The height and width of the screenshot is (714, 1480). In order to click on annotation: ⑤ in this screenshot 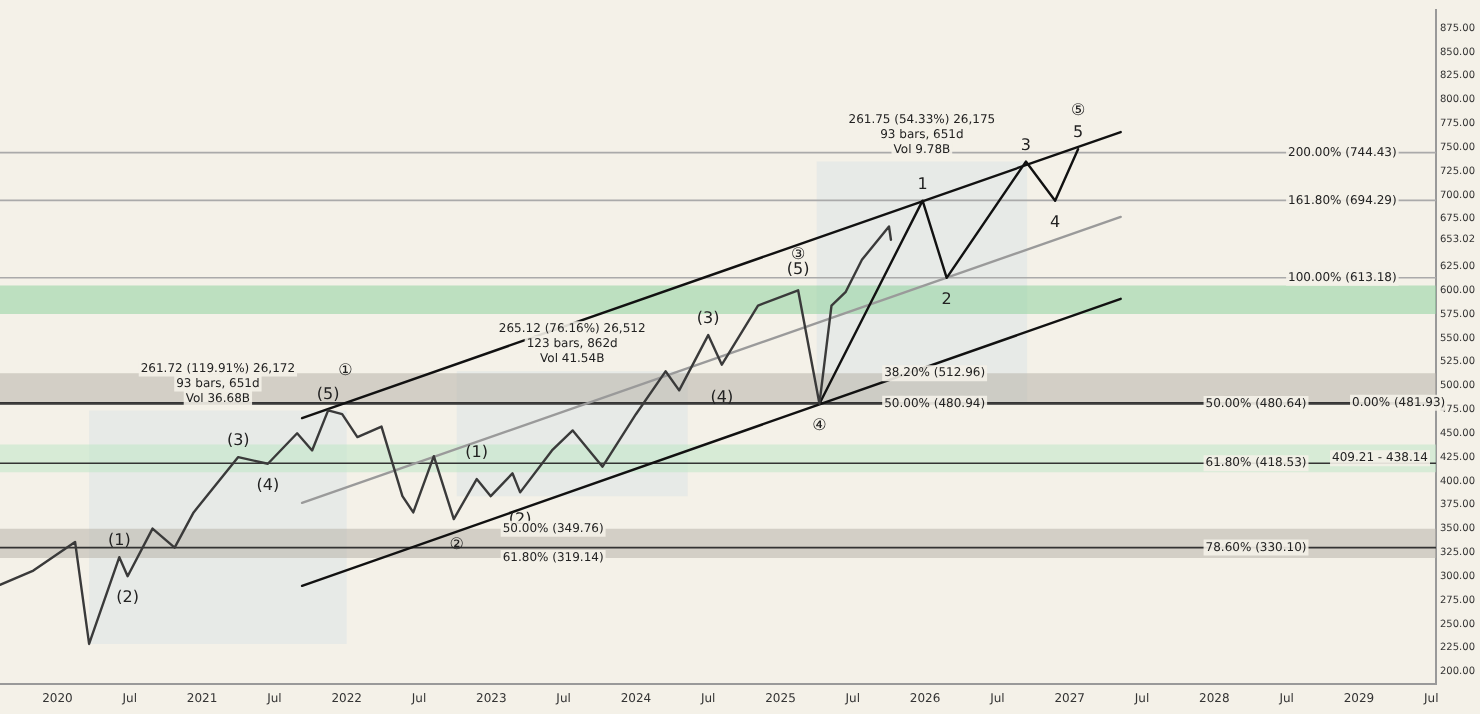, I will do `click(1078, 110)`.